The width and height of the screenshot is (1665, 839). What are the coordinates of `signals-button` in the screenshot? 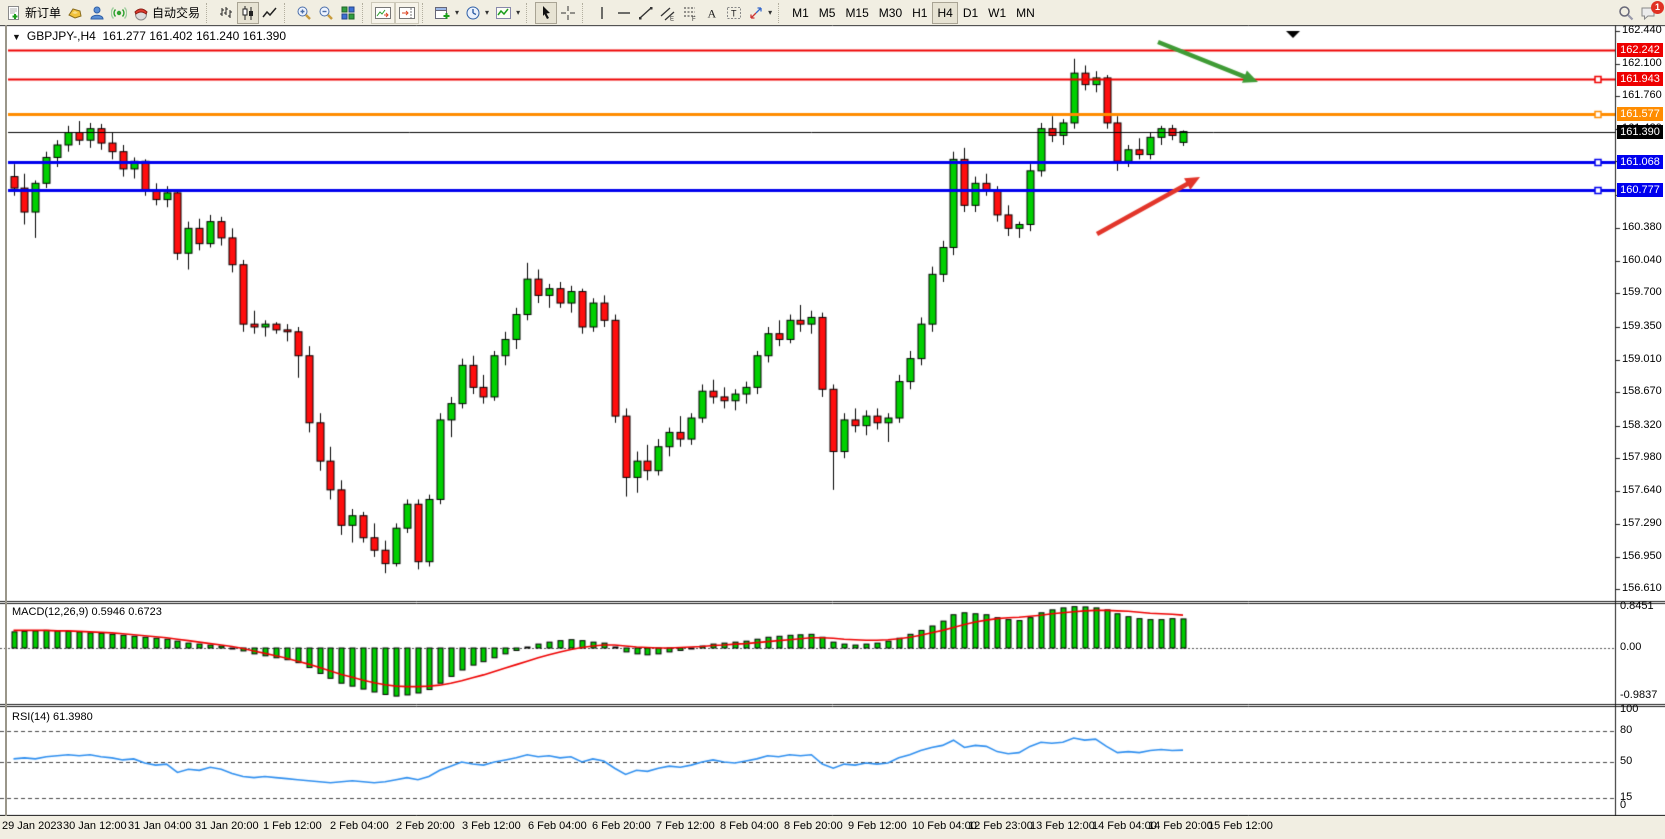 It's located at (119, 13).